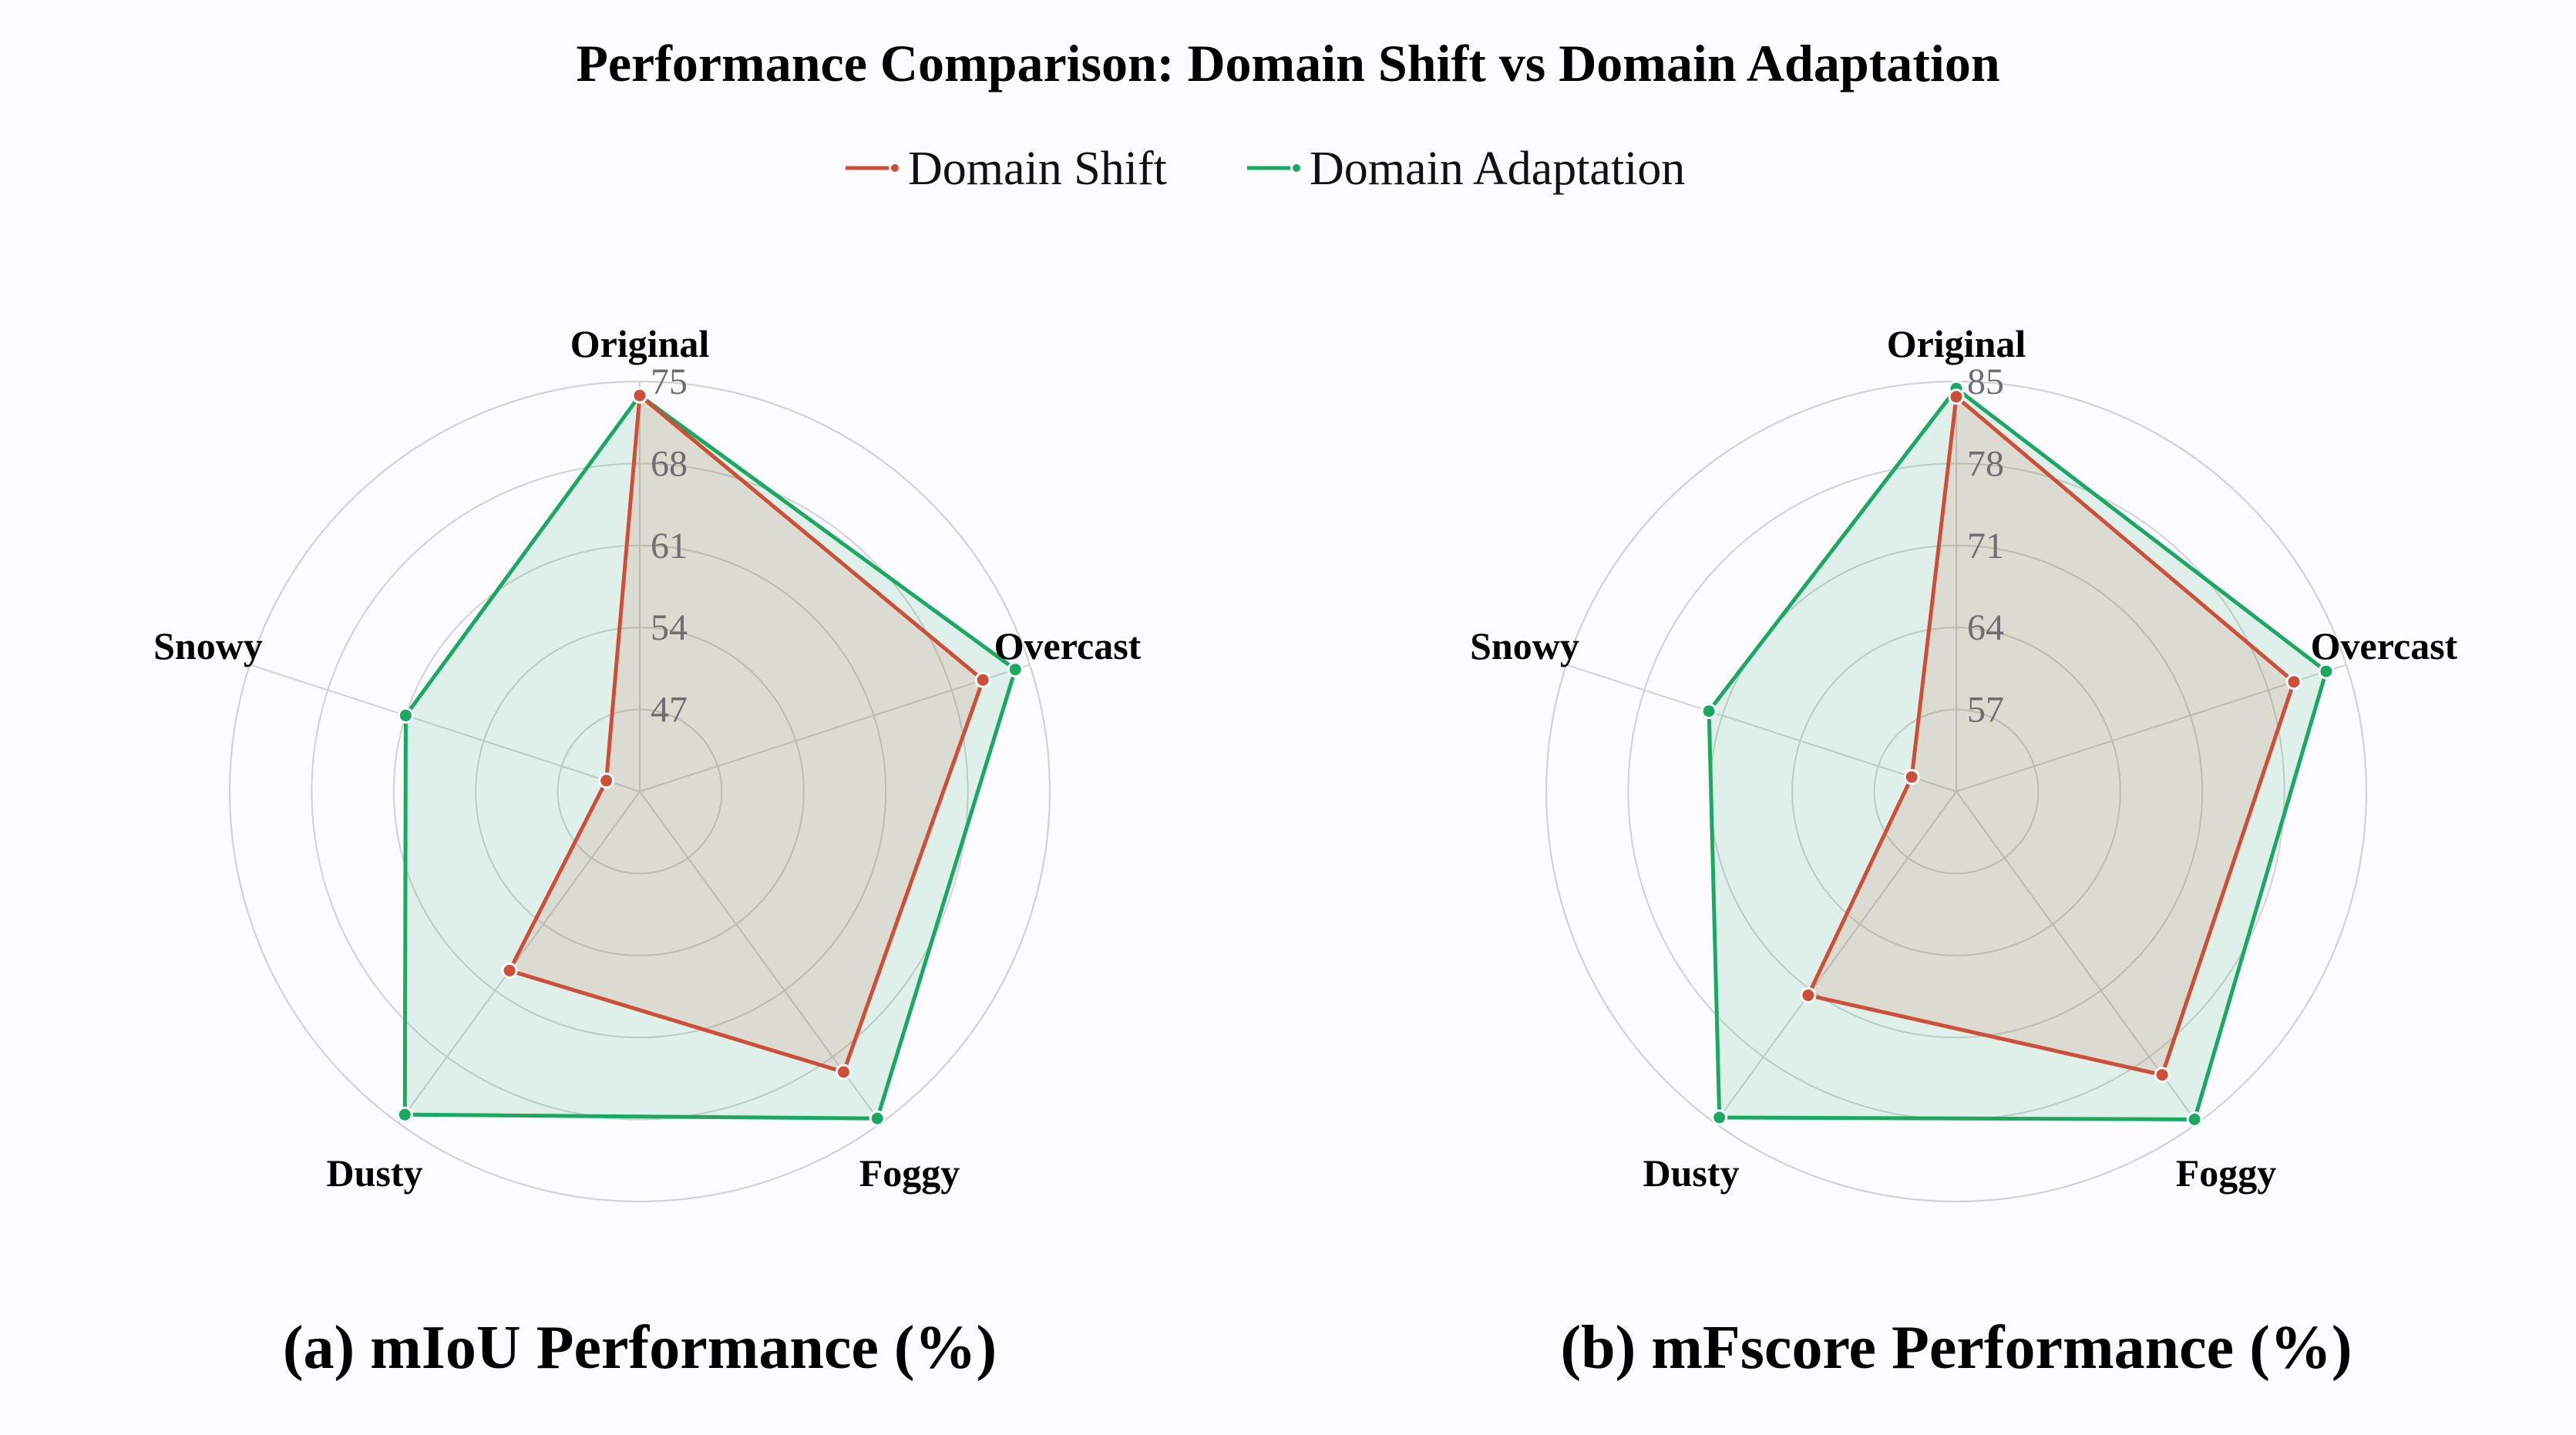  Describe the element at coordinates (669, 710) in the screenshot. I see `tick-label: 47` at that location.